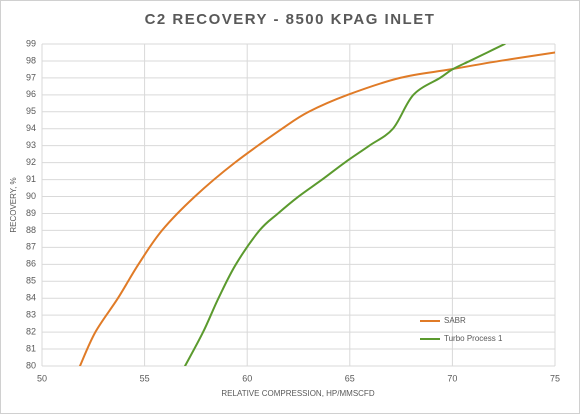 This screenshot has height=414, width=580. Describe the element at coordinates (145, 378) in the screenshot. I see `x-tick-label: 55` at that location.